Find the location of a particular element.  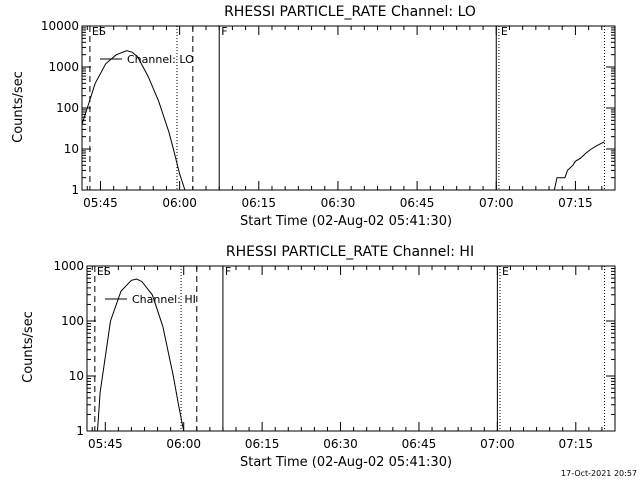

chart-title: RHESSI PARTICLE_RATE Channel: LO is located at coordinates (350, 12).